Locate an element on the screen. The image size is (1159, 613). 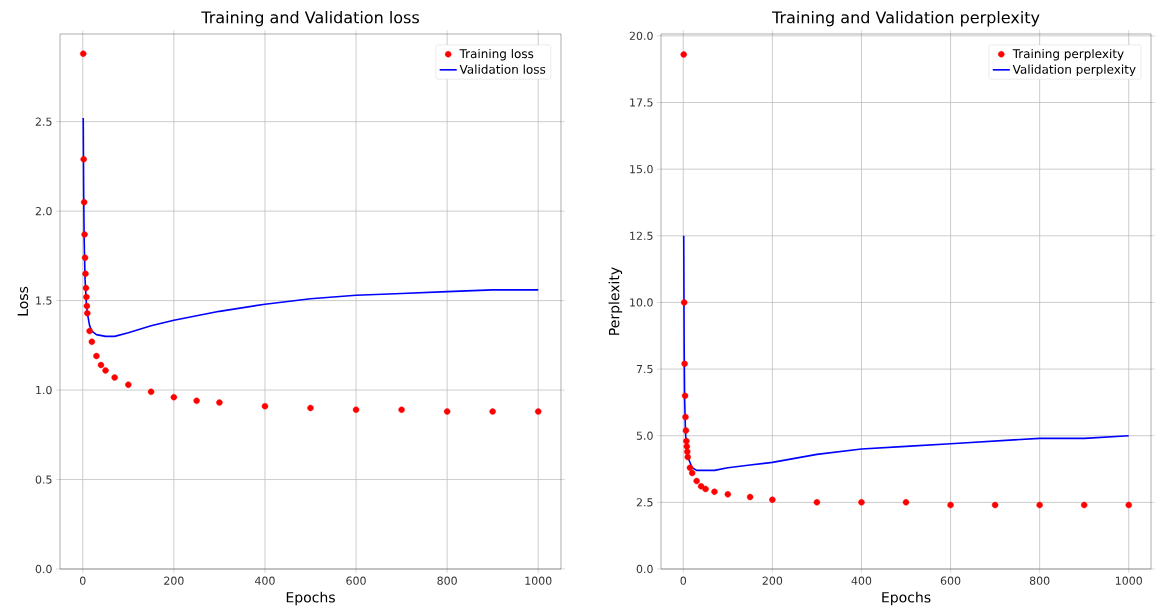
y-axis-title: Perplexity is located at coordinates (615, 301).